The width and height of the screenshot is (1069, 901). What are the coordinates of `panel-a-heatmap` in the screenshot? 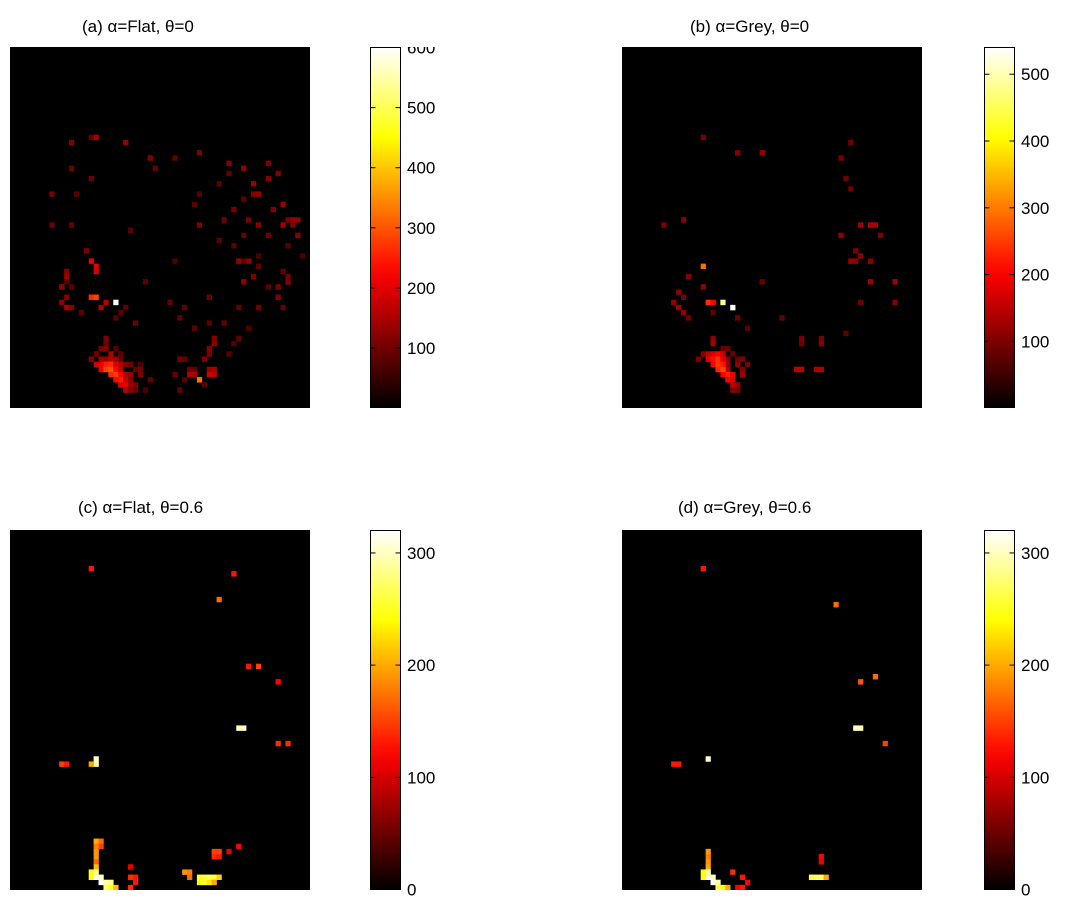 It's located at (160, 227).